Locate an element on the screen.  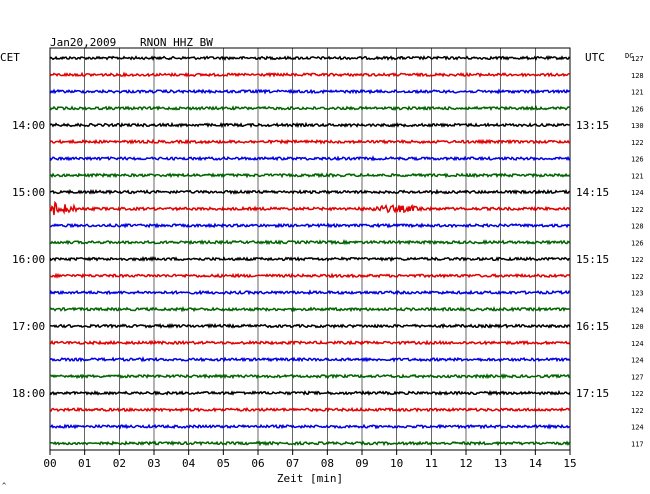
x-tick-label: 11 is located at coordinates (431, 463).